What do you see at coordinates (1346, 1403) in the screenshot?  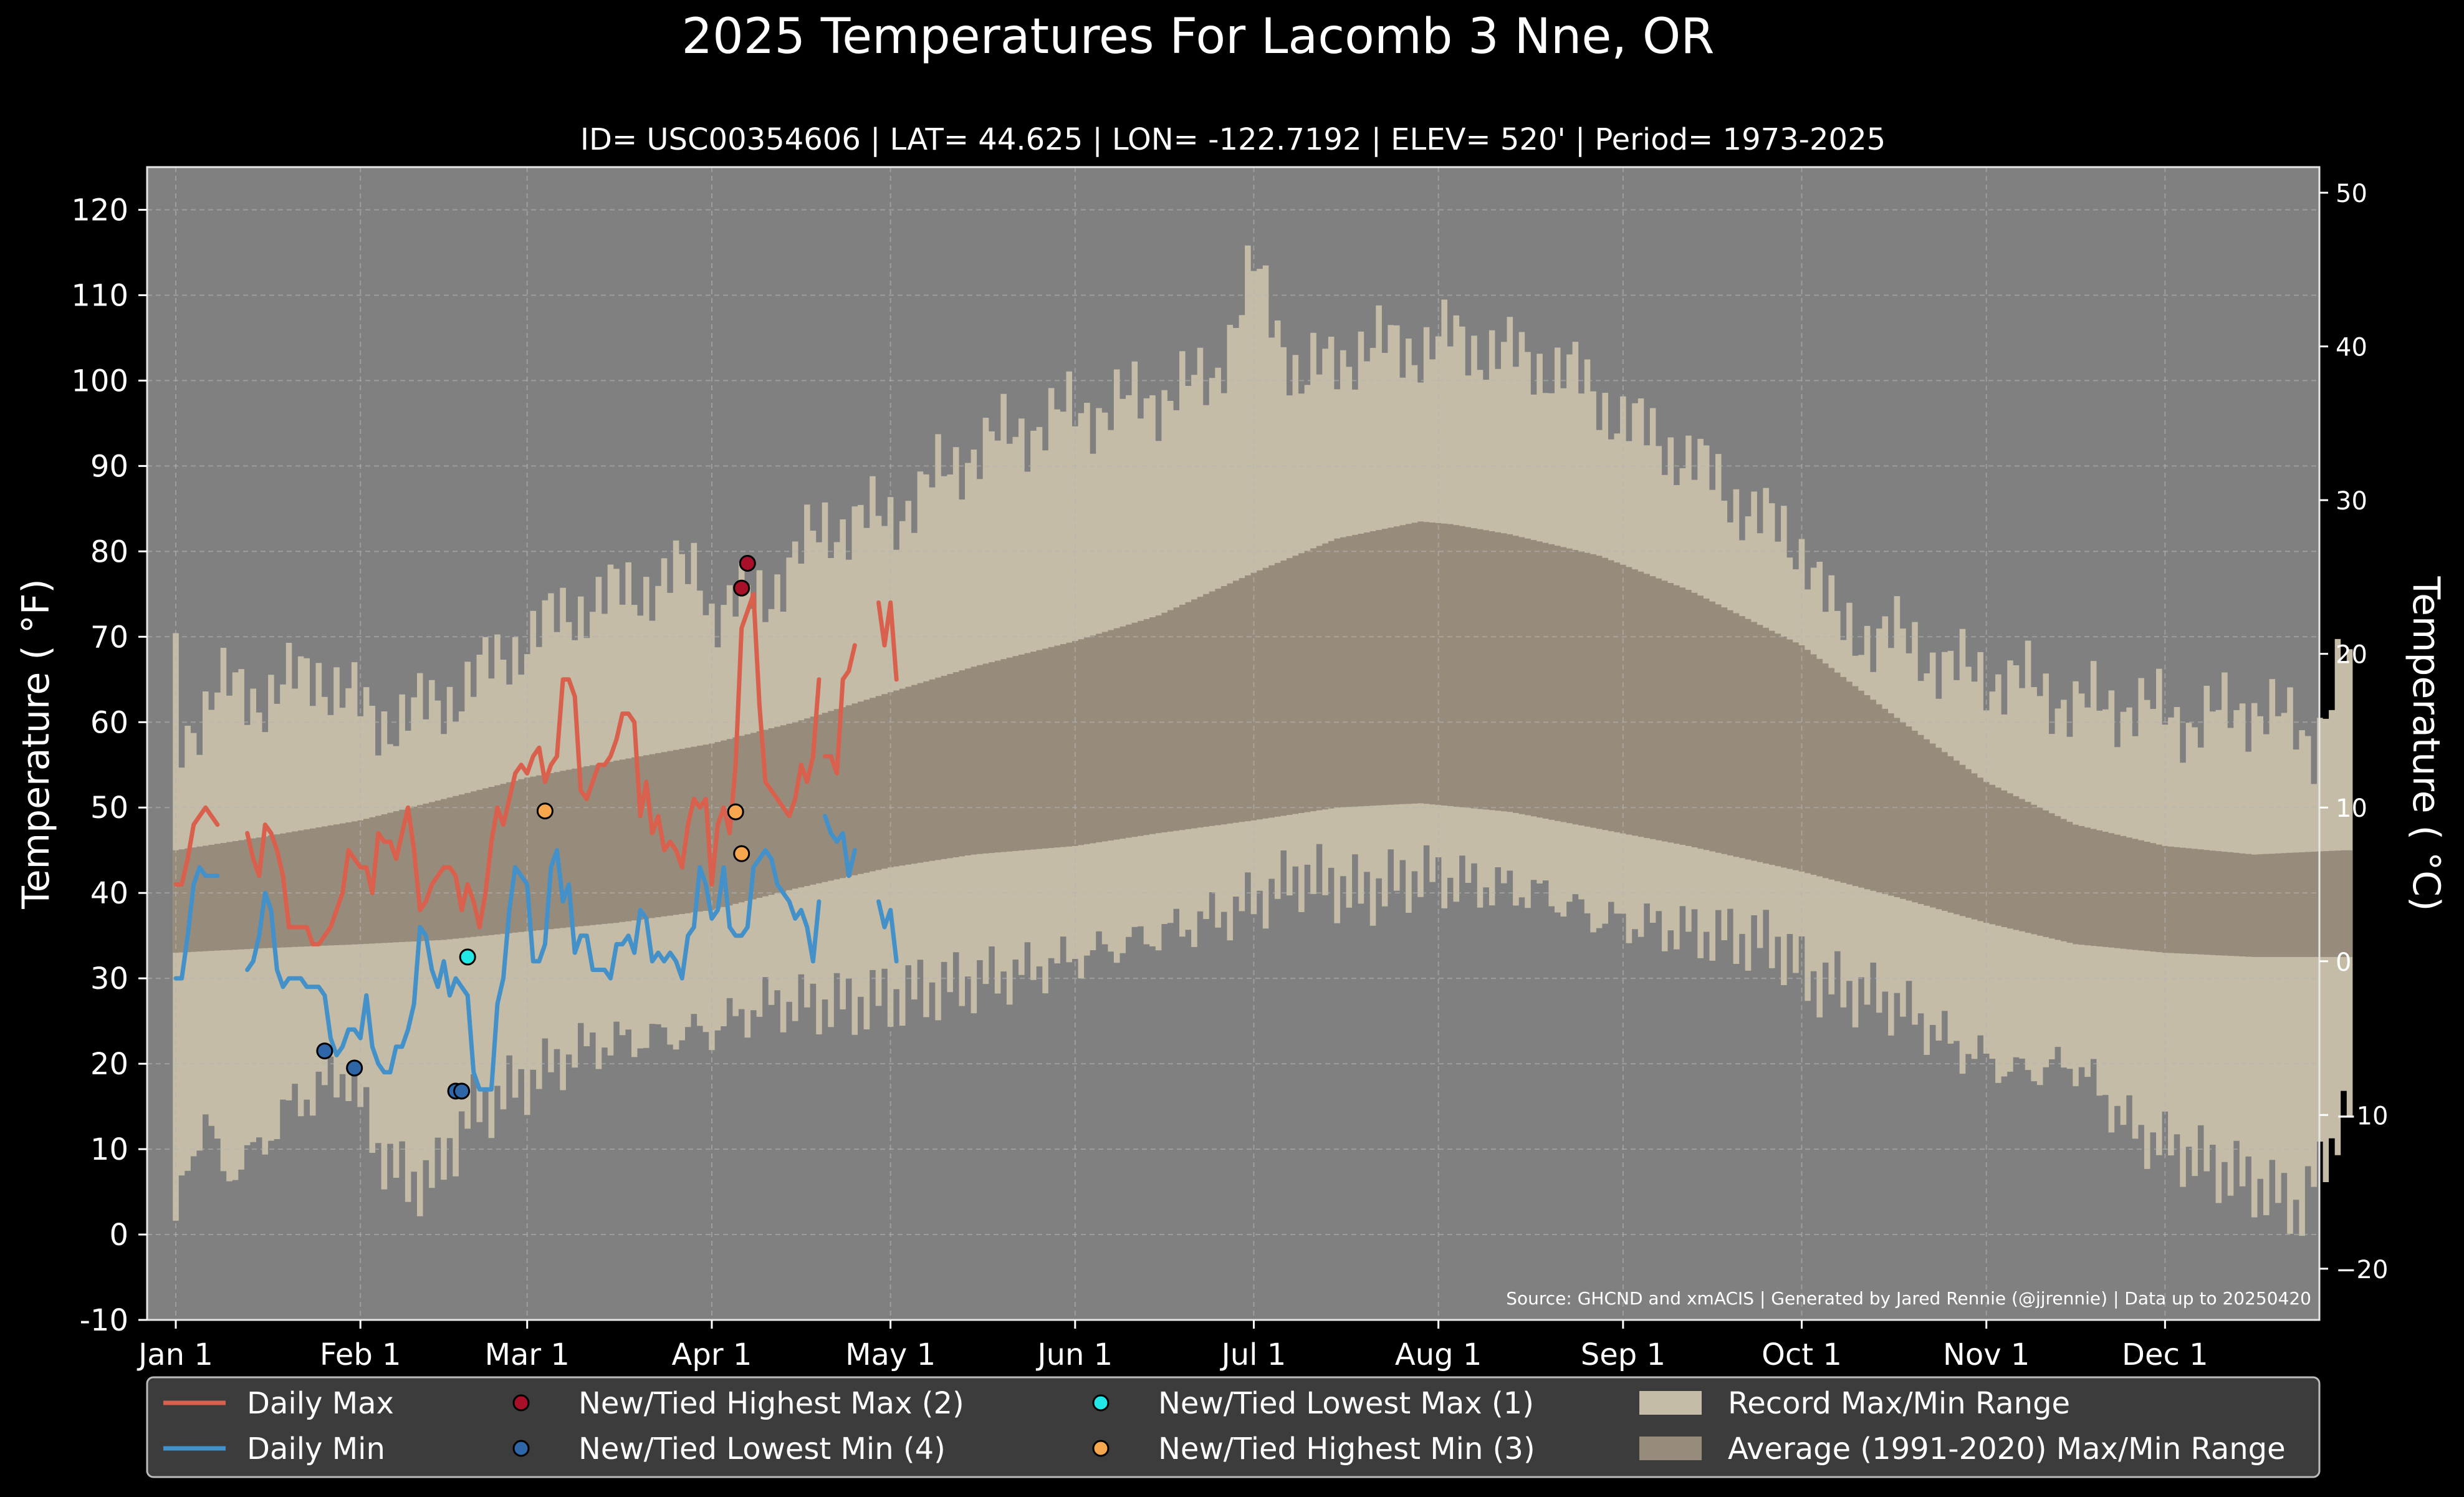 I see `legend-label-lowest-max: New/Tied Lowest Max (1)` at bounding box center [1346, 1403].